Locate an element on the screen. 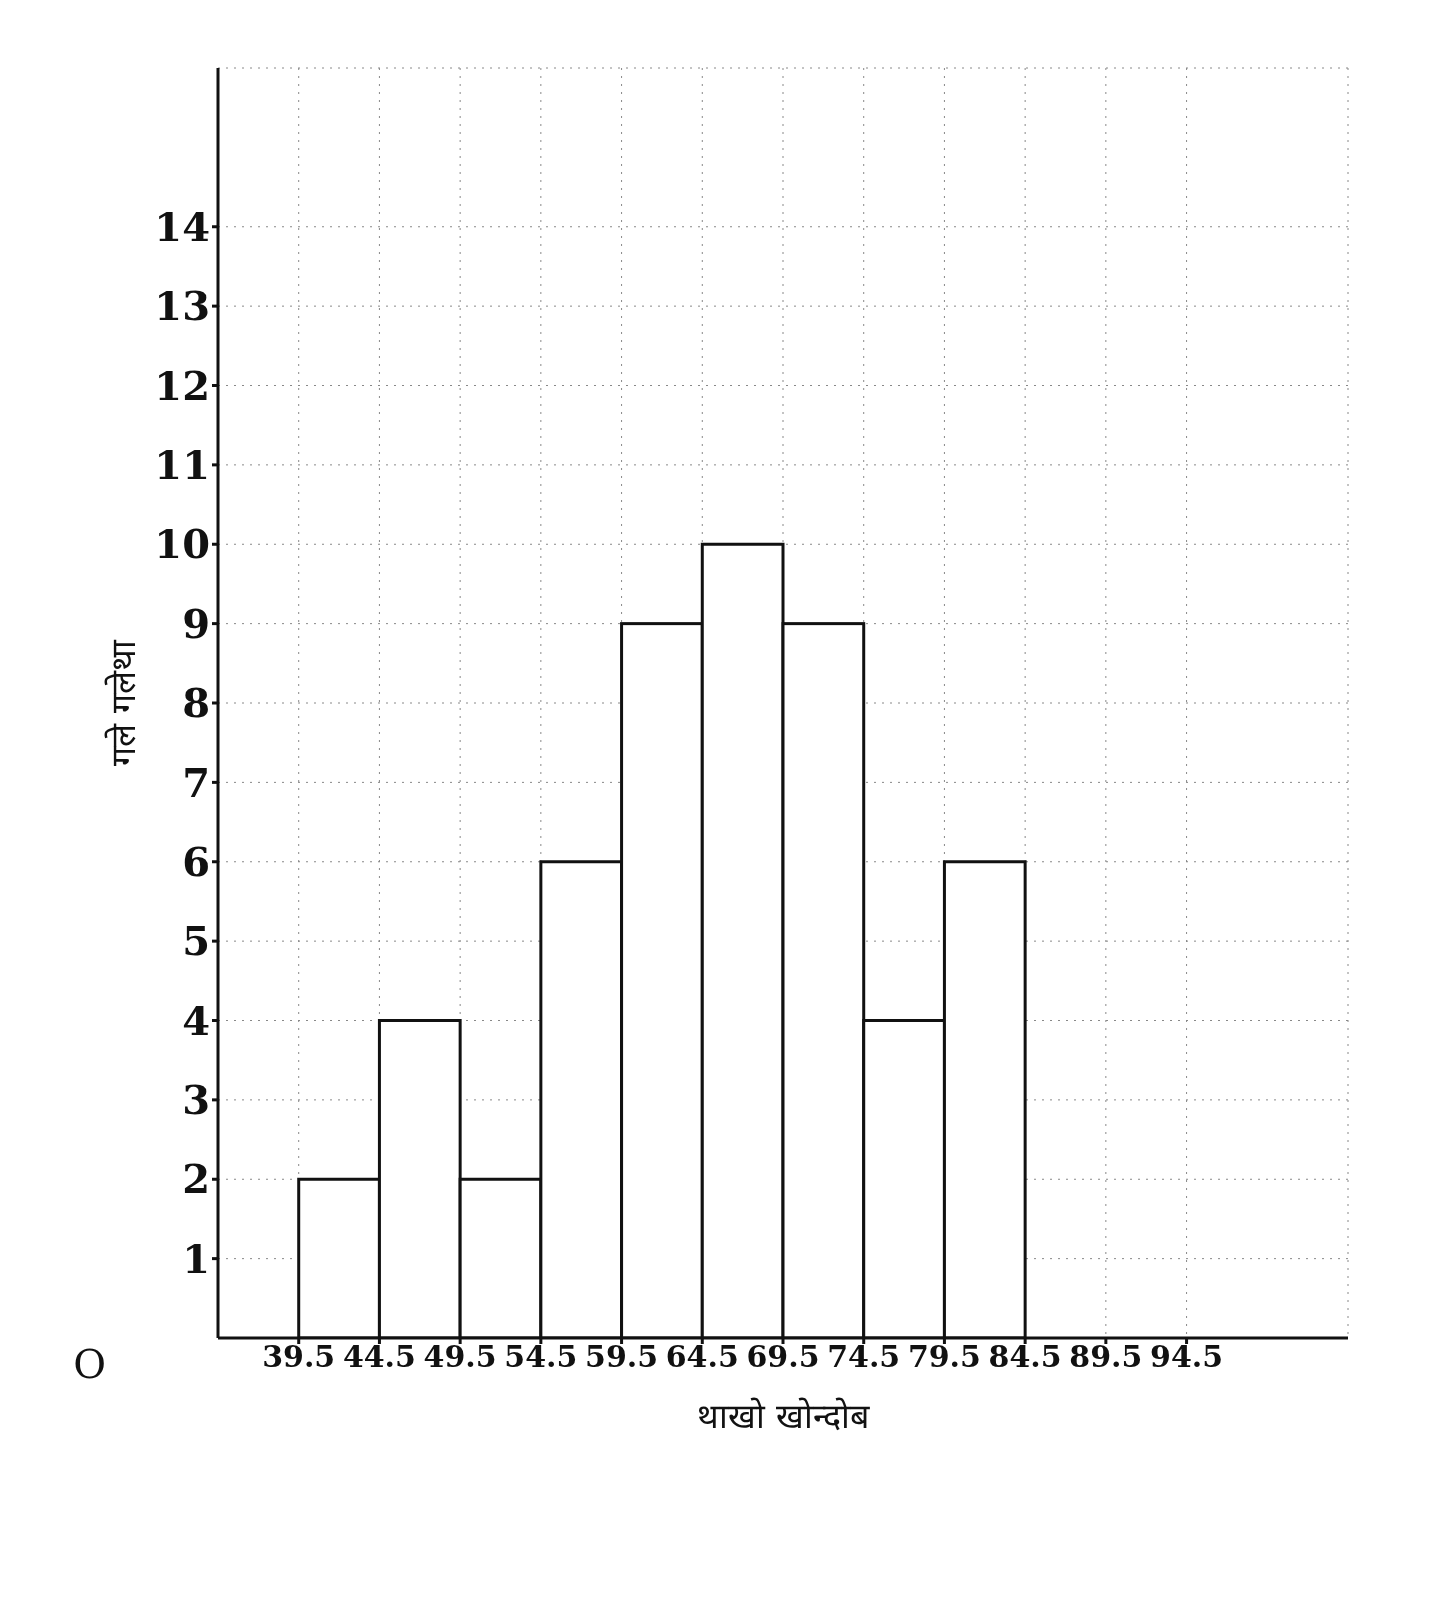  y-tick-label: 6 is located at coordinates (196, 861).